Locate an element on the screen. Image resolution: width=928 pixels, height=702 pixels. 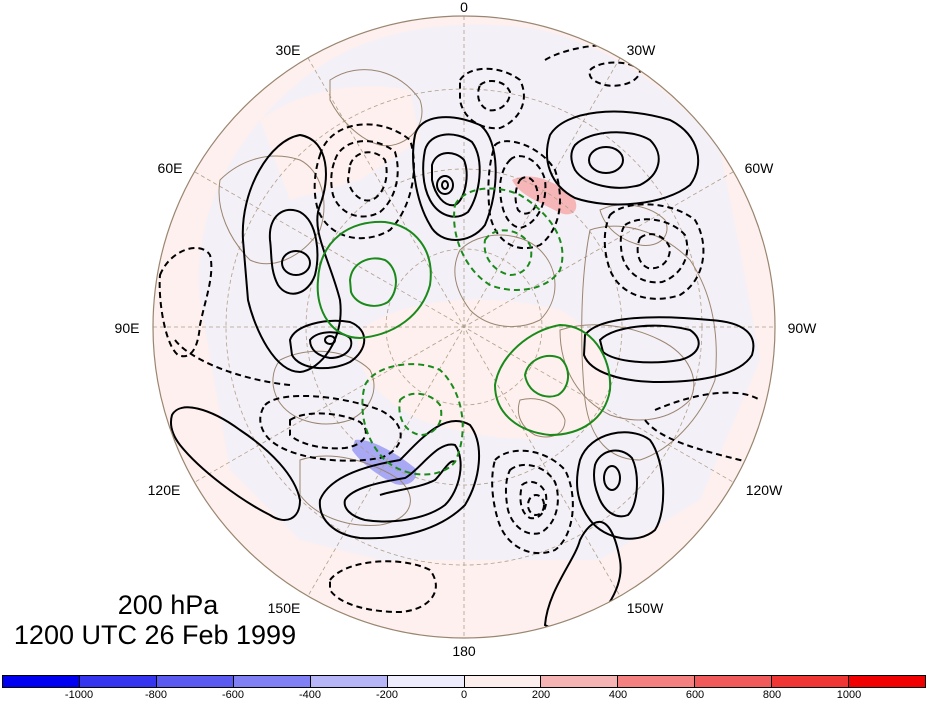
green-contours is located at coordinates (464, 328).